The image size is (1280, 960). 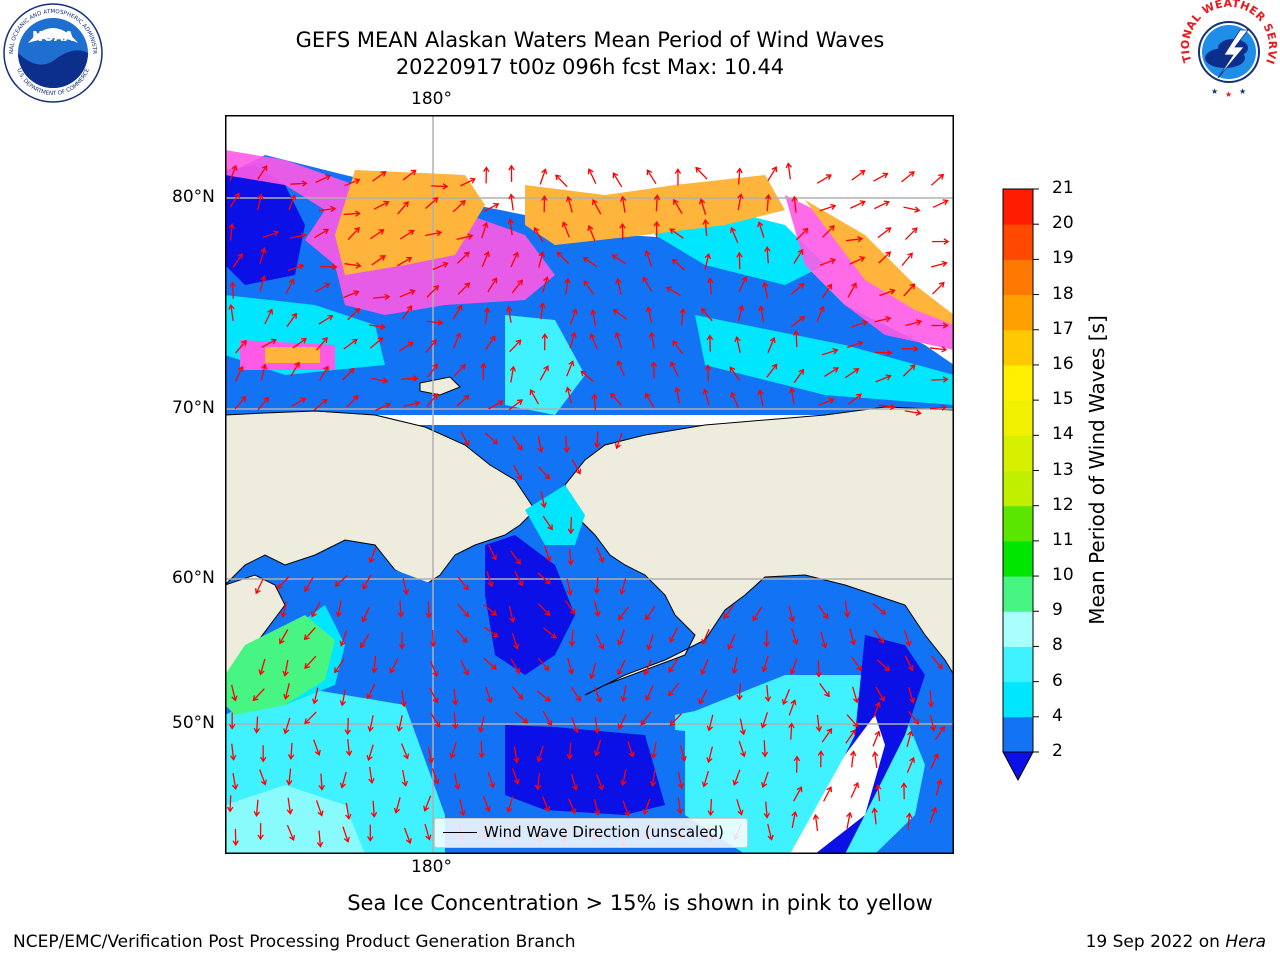 I want to click on colorbar-tick-label: 10, so click(x=1063, y=575).